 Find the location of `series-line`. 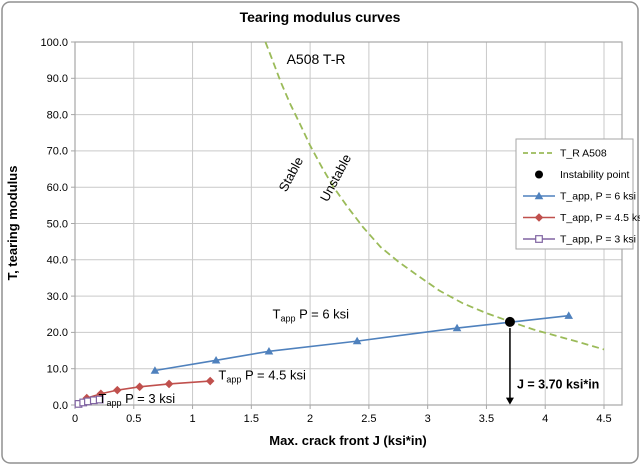

series-line is located at coordinates (361, 343).